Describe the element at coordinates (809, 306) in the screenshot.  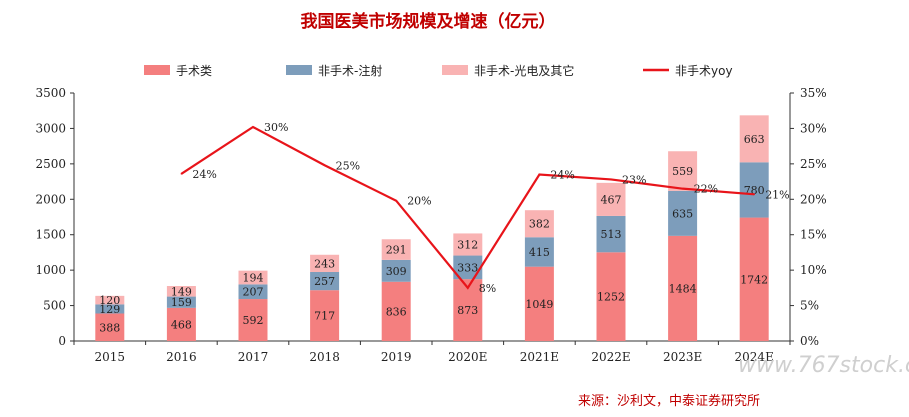
I see `y-right-tick-label: 5%` at that location.